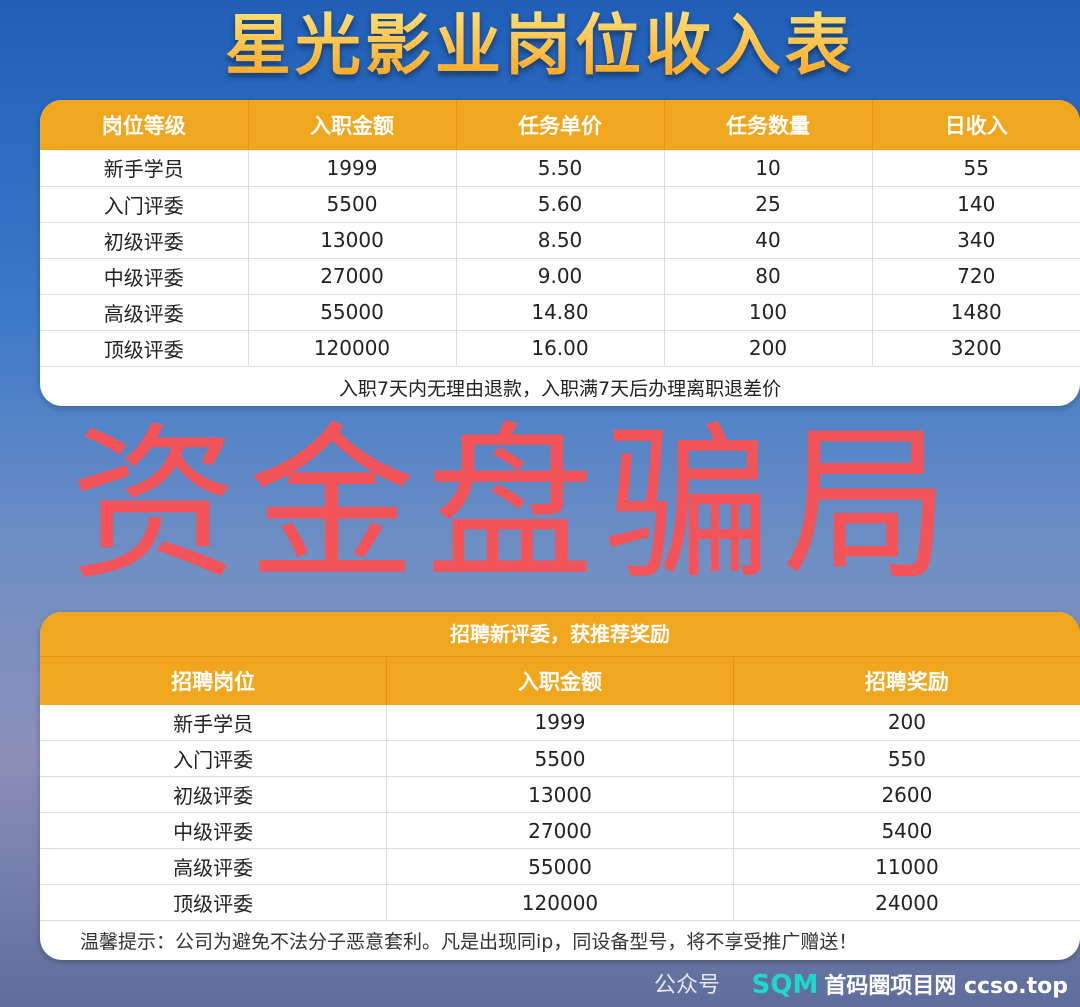 The width and height of the screenshot is (1080, 1007). Describe the element at coordinates (906, 794) in the screenshot. I see `table-cell: 2600` at that location.